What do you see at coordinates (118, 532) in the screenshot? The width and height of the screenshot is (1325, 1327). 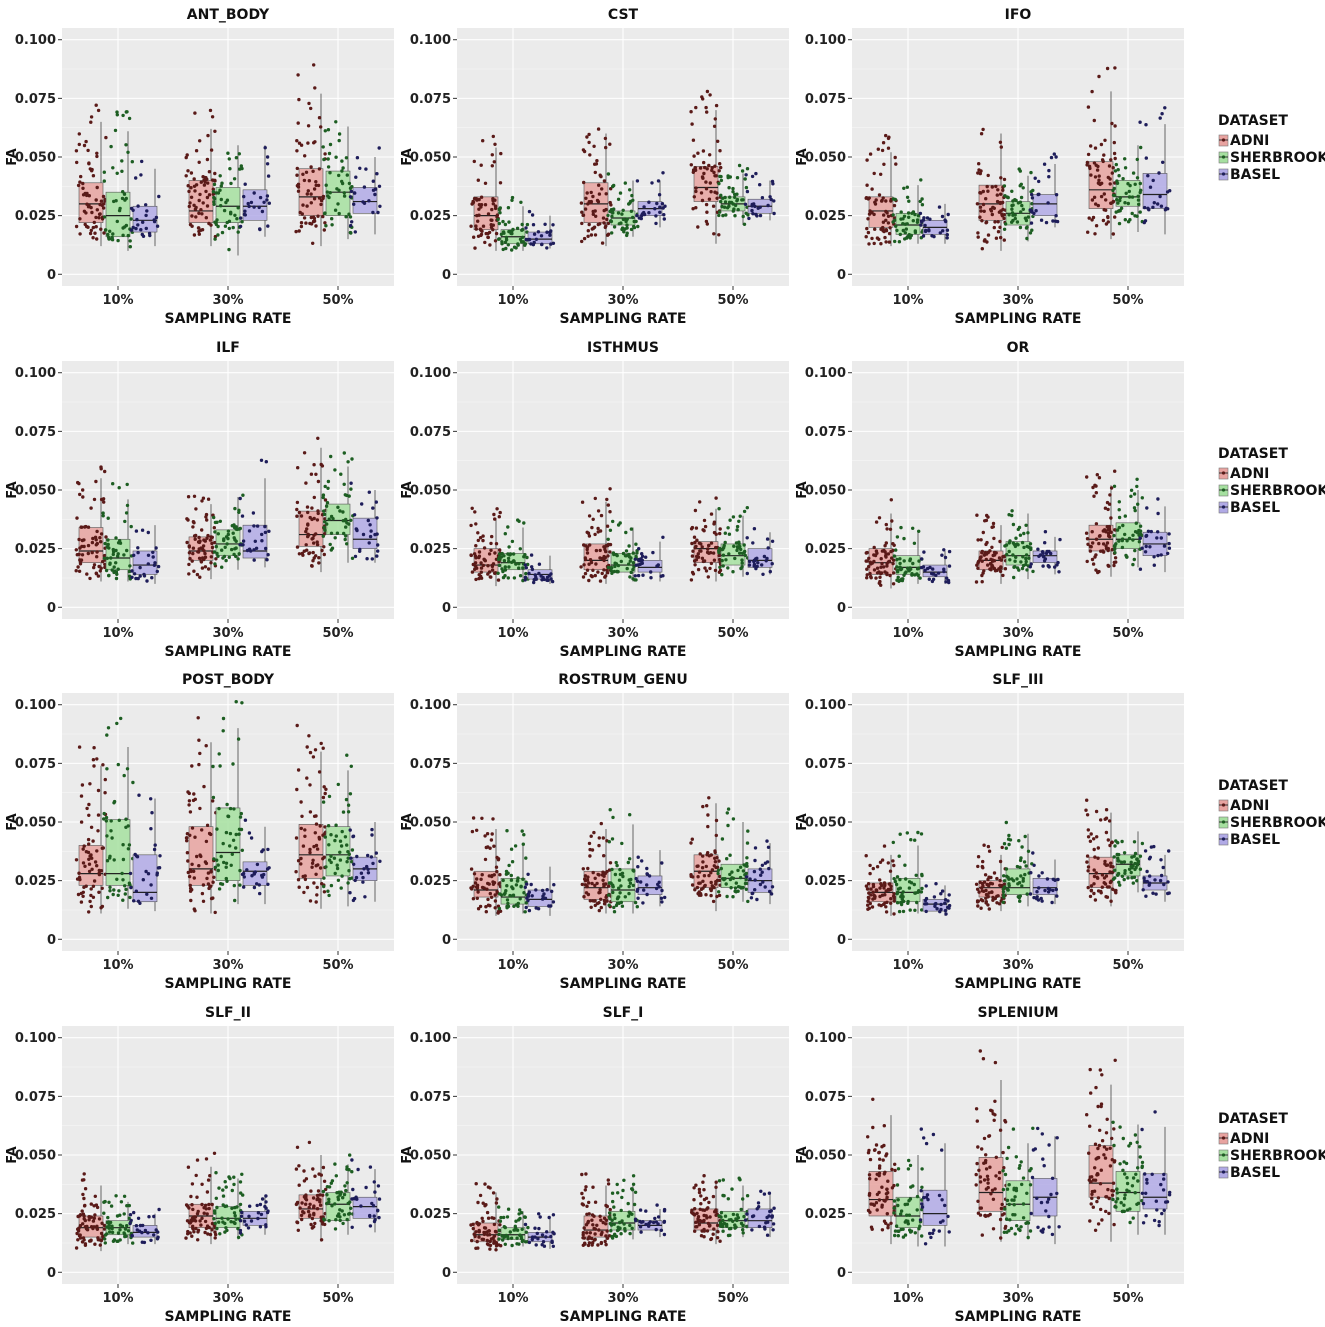 I see `box-sherbrooke` at bounding box center [118, 532].